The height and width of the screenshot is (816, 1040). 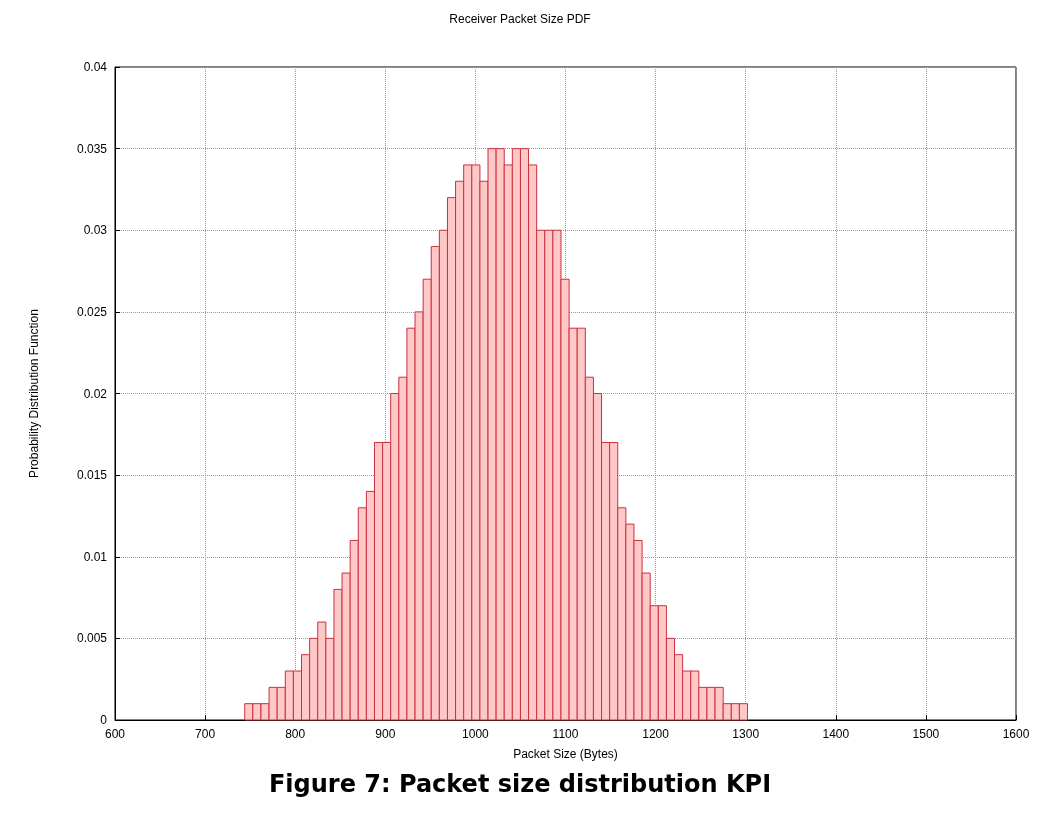 What do you see at coordinates (115, 734) in the screenshot?
I see `x-tick-label: 600` at bounding box center [115, 734].